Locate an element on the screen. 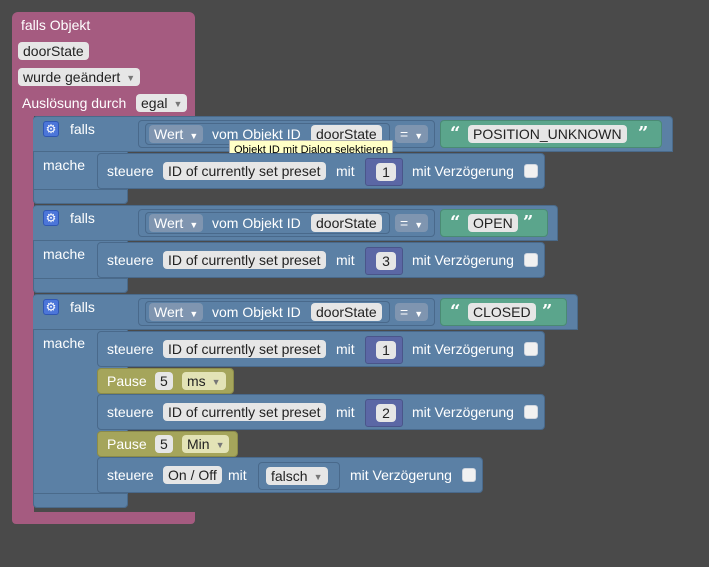 This screenshot has width=709, height=567. number-value: 2 is located at coordinates (386, 413).